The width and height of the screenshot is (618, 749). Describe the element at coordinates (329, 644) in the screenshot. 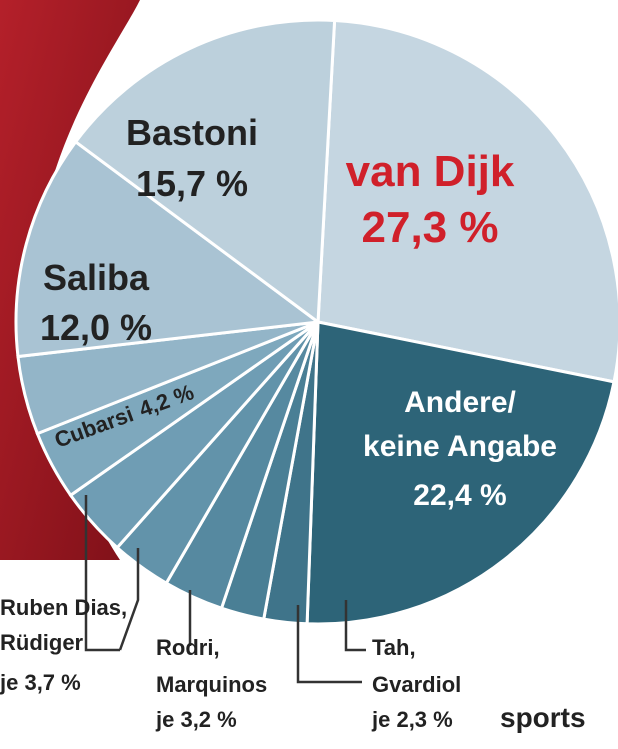

I see `leader-line-gvardiol` at that location.